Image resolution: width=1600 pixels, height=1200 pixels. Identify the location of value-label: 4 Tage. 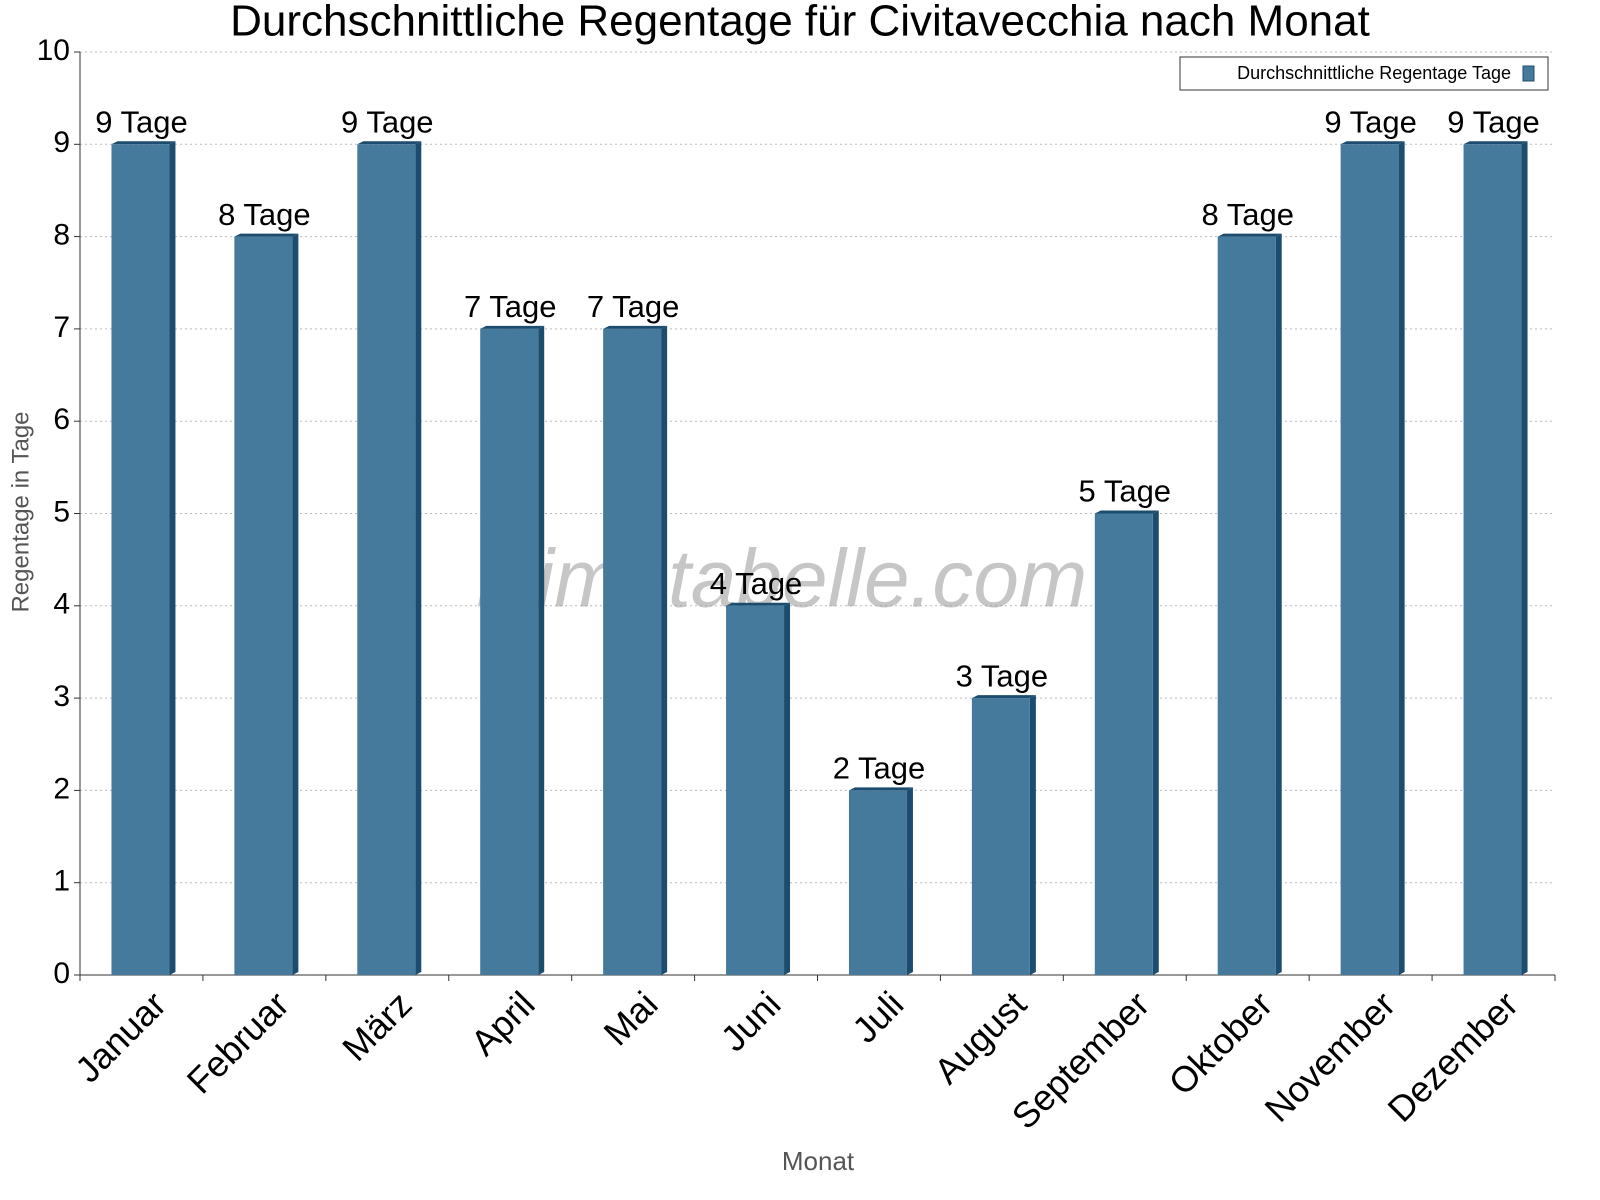
(756, 583).